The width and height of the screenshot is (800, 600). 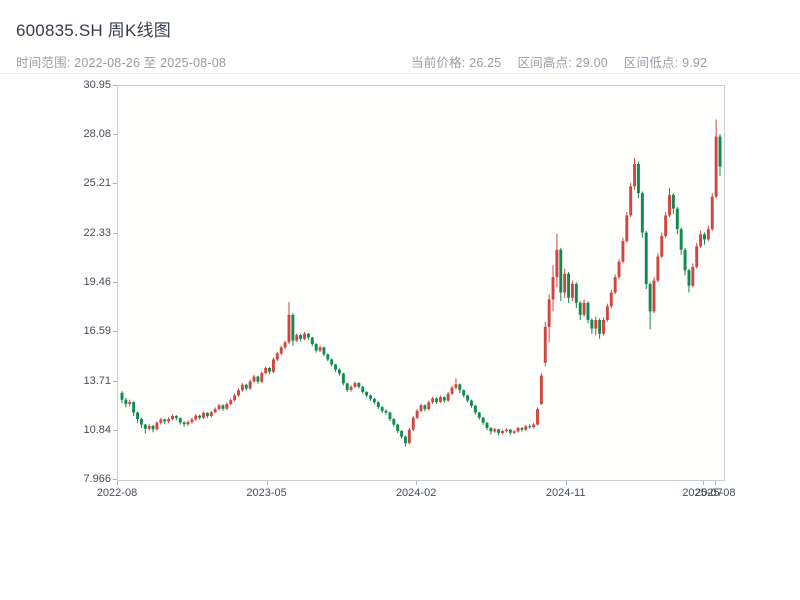 I want to click on range-low: 区间低点: 9.92, so click(x=665, y=61).